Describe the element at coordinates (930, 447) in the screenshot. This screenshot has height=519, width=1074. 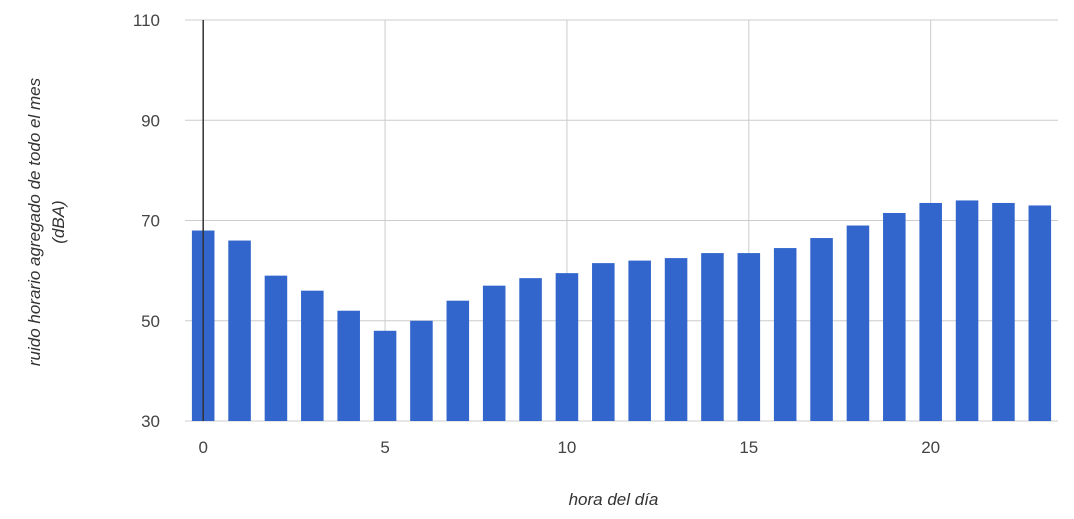
I see `x-tick-label: 20` at that location.